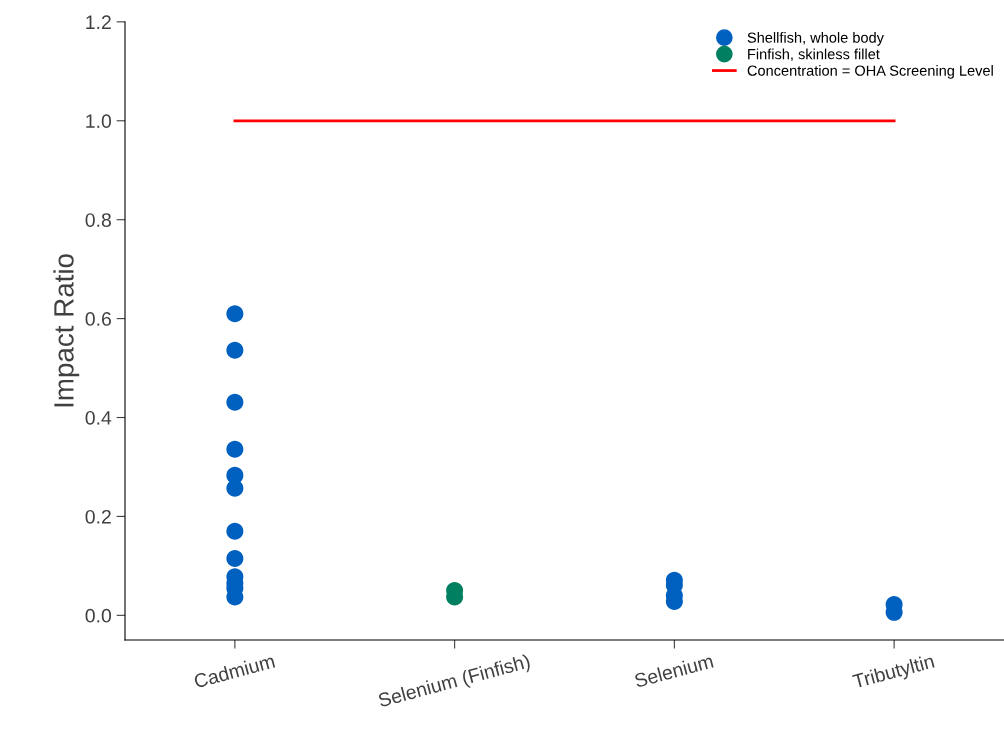  I want to click on x-tick-label: Selenium, so click(673, 670).